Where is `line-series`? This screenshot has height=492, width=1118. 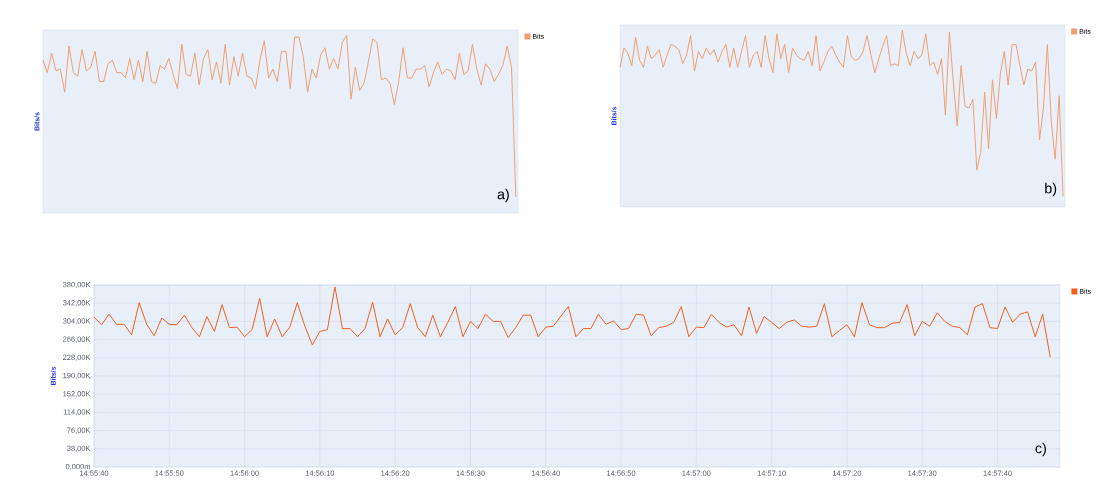
line-series is located at coordinates (572, 322).